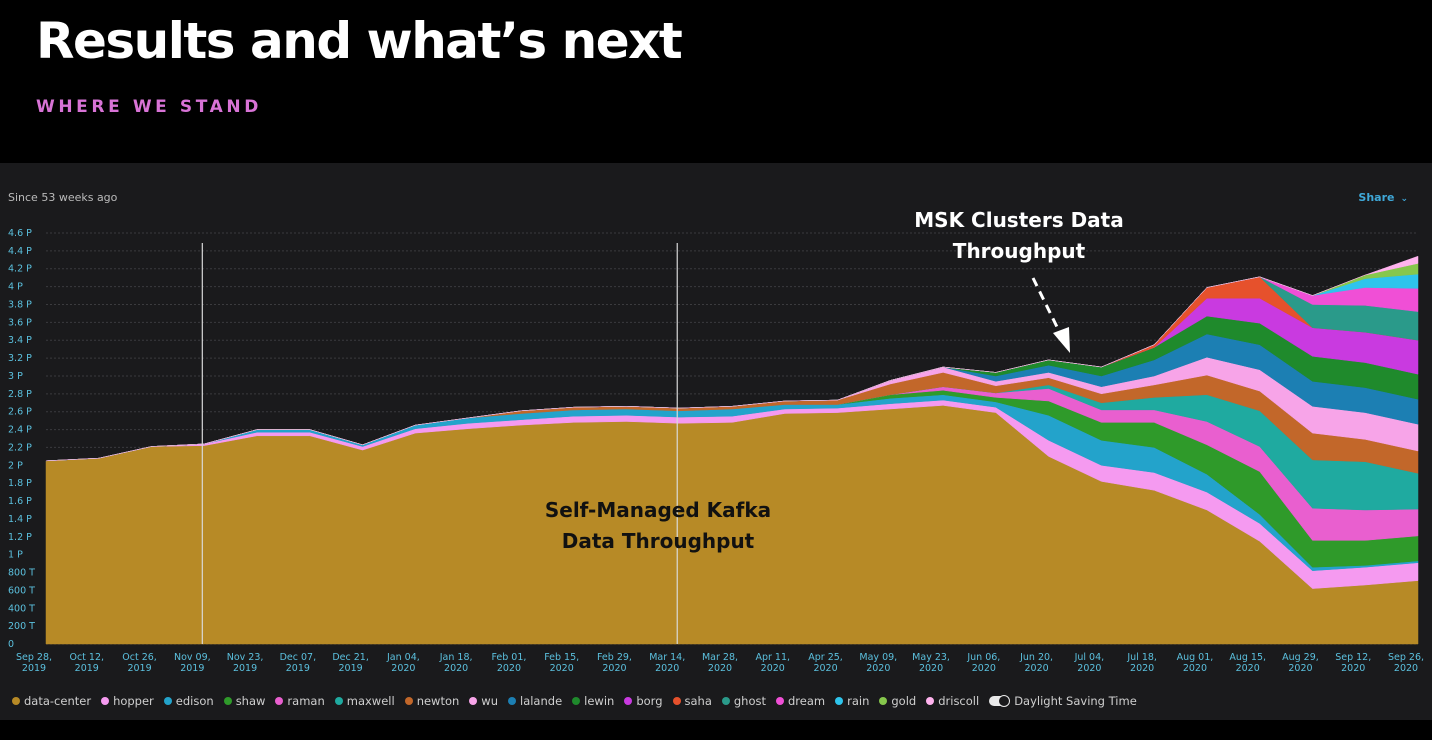 This screenshot has height=740, width=1432. Describe the element at coordinates (904, 701) in the screenshot. I see `legend-label: gold` at that location.